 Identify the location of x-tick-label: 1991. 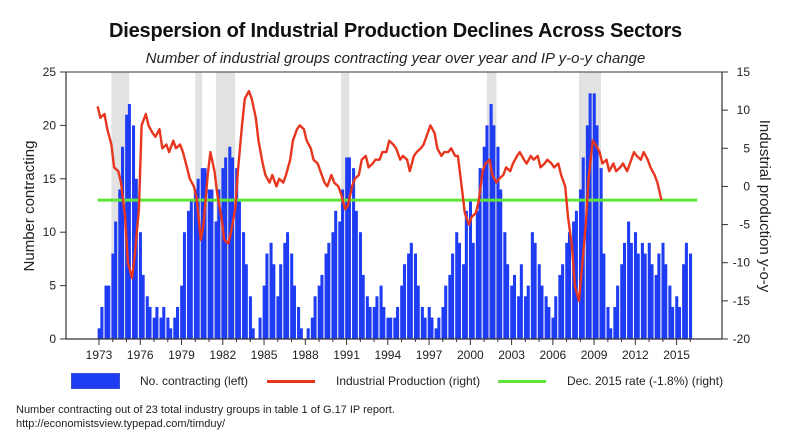
(346, 355).